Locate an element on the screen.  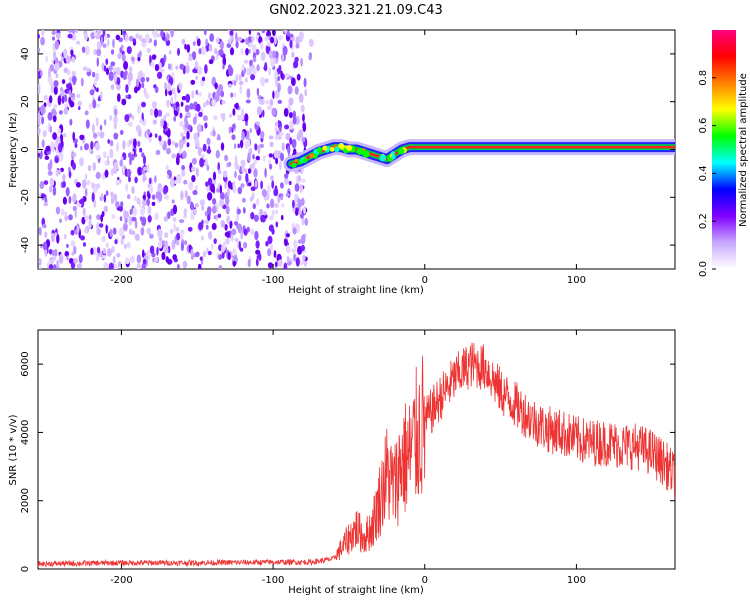
colorbar-tick-label: 0.2 is located at coordinates (703, 221).